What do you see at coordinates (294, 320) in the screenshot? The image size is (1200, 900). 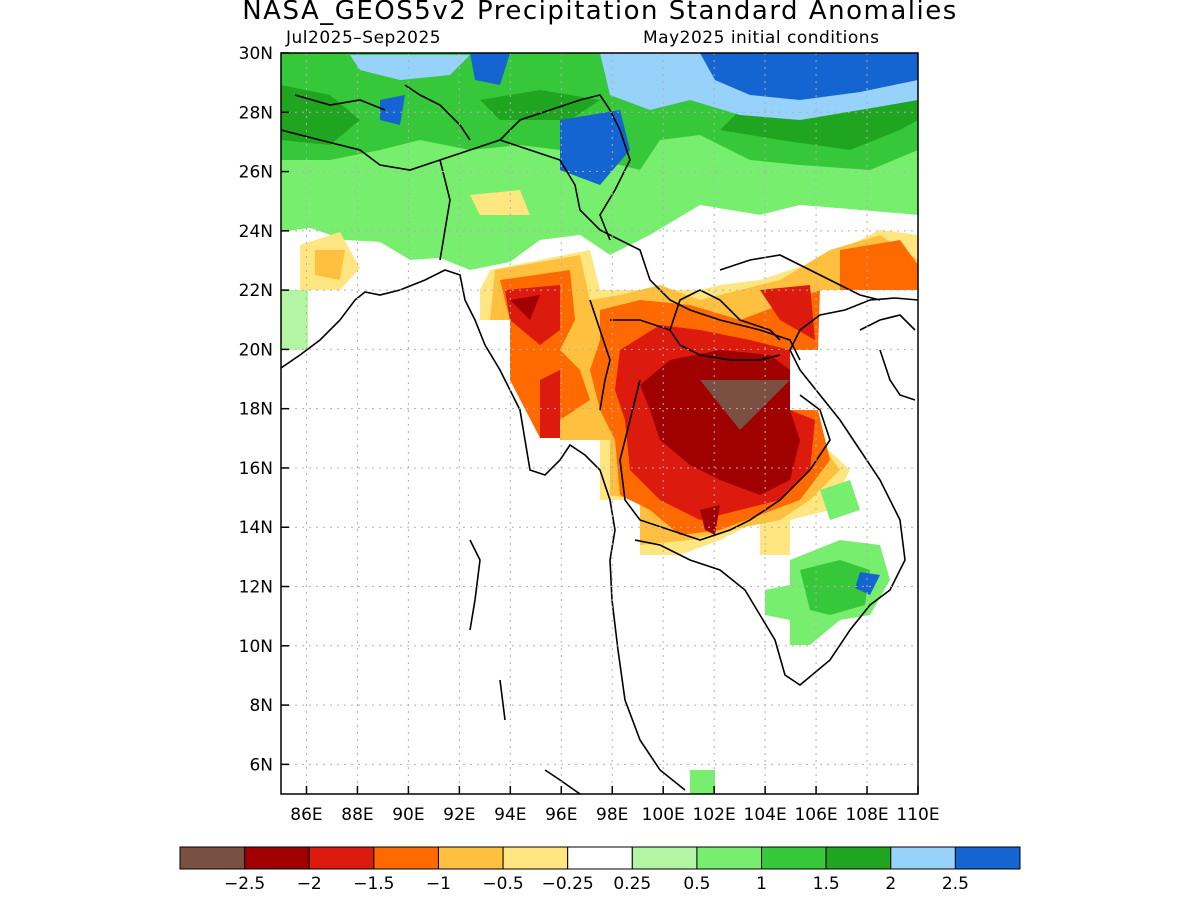 I see `anomaly-region-light-green` at bounding box center [294, 320].